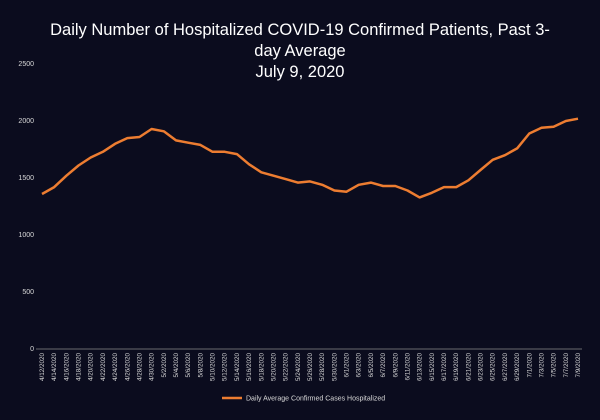 This screenshot has height=420, width=600. Describe the element at coordinates (249, 367) in the screenshot. I see `x-tick-label: 5/16/2020` at that location.